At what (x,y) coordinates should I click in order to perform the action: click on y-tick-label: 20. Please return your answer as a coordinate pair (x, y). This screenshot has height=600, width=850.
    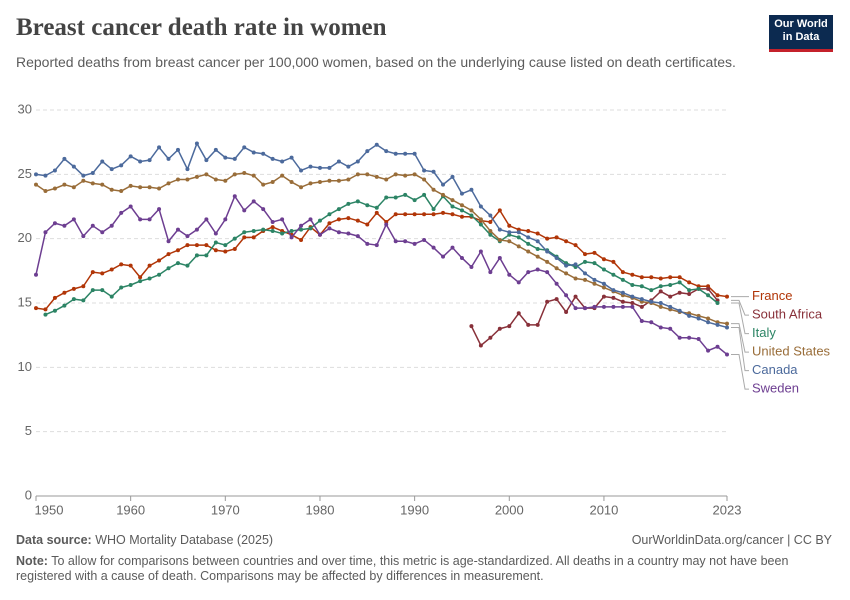
    Looking at the image, I should click on (25, 237).